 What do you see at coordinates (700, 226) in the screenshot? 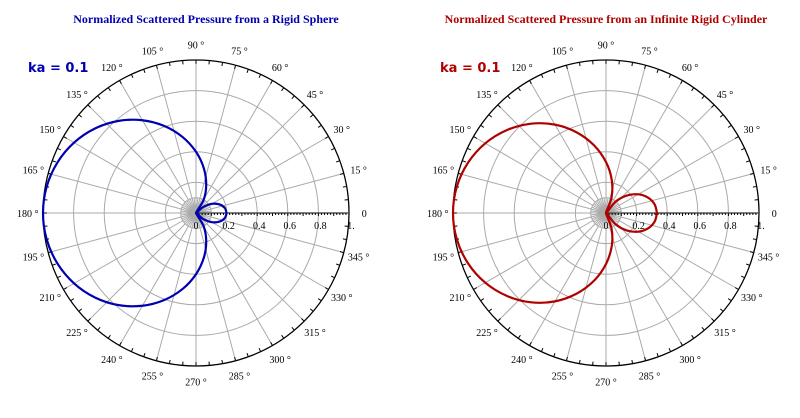
I see `radial-tick-label: 0.6` at bounding box center [700, 226].